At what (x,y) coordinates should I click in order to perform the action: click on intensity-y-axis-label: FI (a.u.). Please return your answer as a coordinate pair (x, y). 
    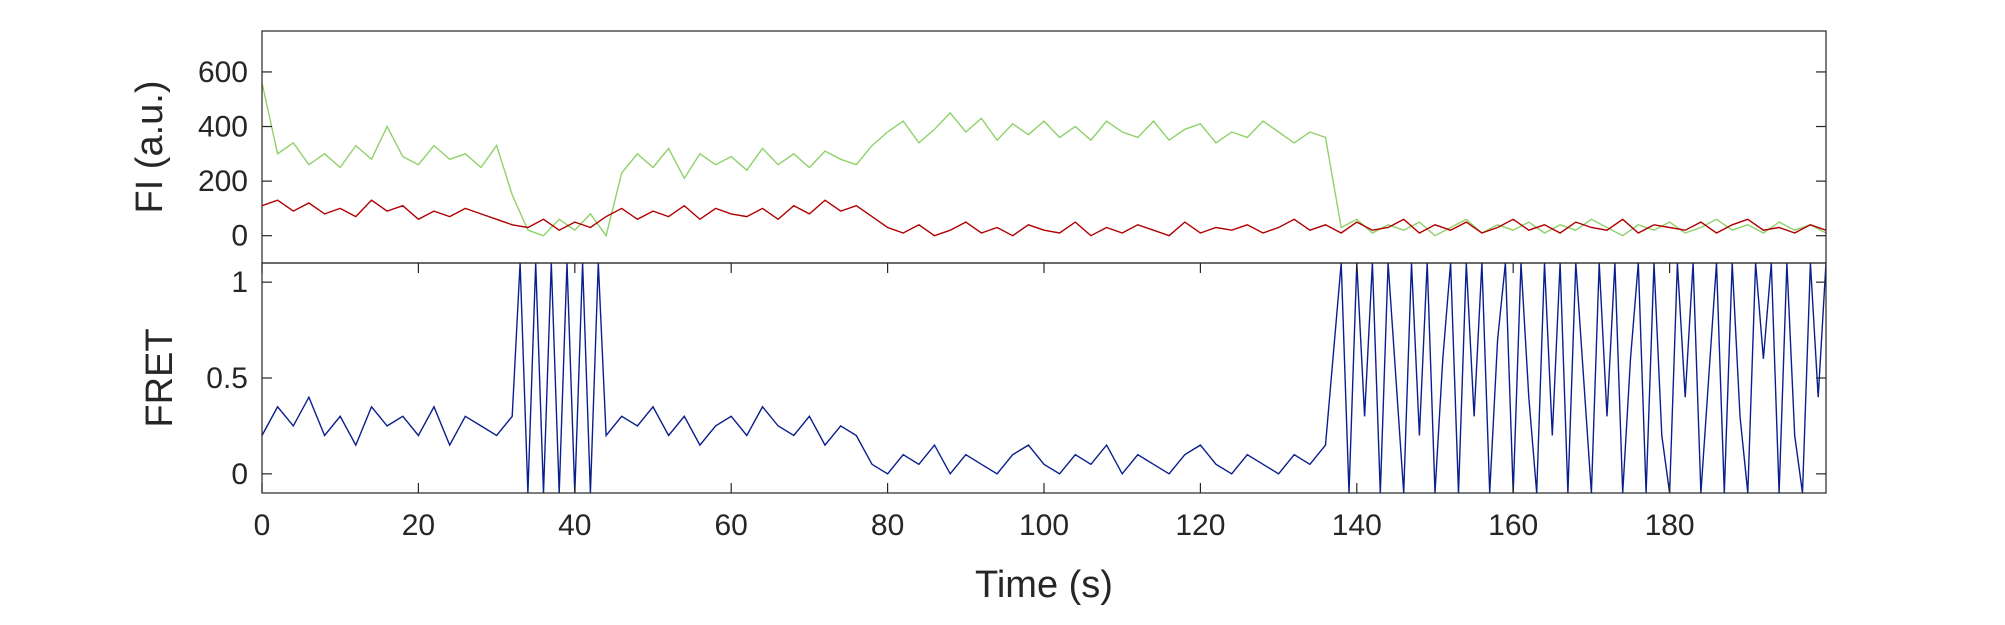
    Looking at the image, I should click on (150, 146).